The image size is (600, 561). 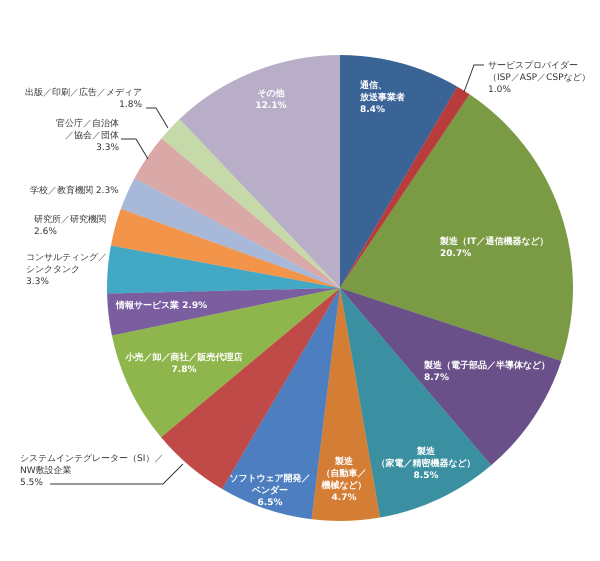 I want to click on slice-label: 官公庁／自治体／協会／団体, so click(x=87, y=129).